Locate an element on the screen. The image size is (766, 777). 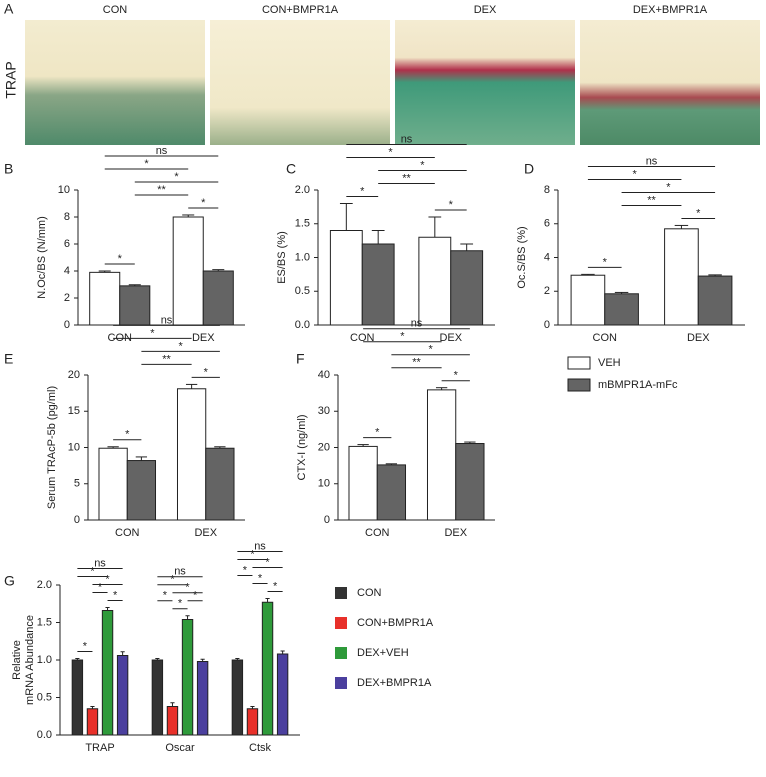
y-axis-label: ES/BS (%) is located at coordinates (282, 257).